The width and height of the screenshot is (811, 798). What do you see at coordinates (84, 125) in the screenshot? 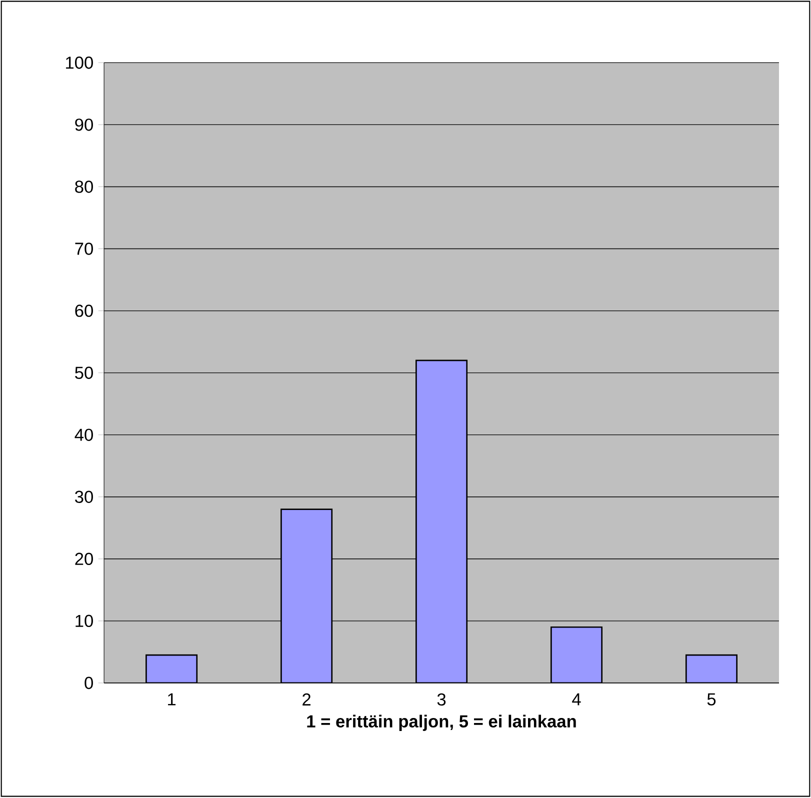
I see `y-tick-label: 90` at bounding box center [84, 125].